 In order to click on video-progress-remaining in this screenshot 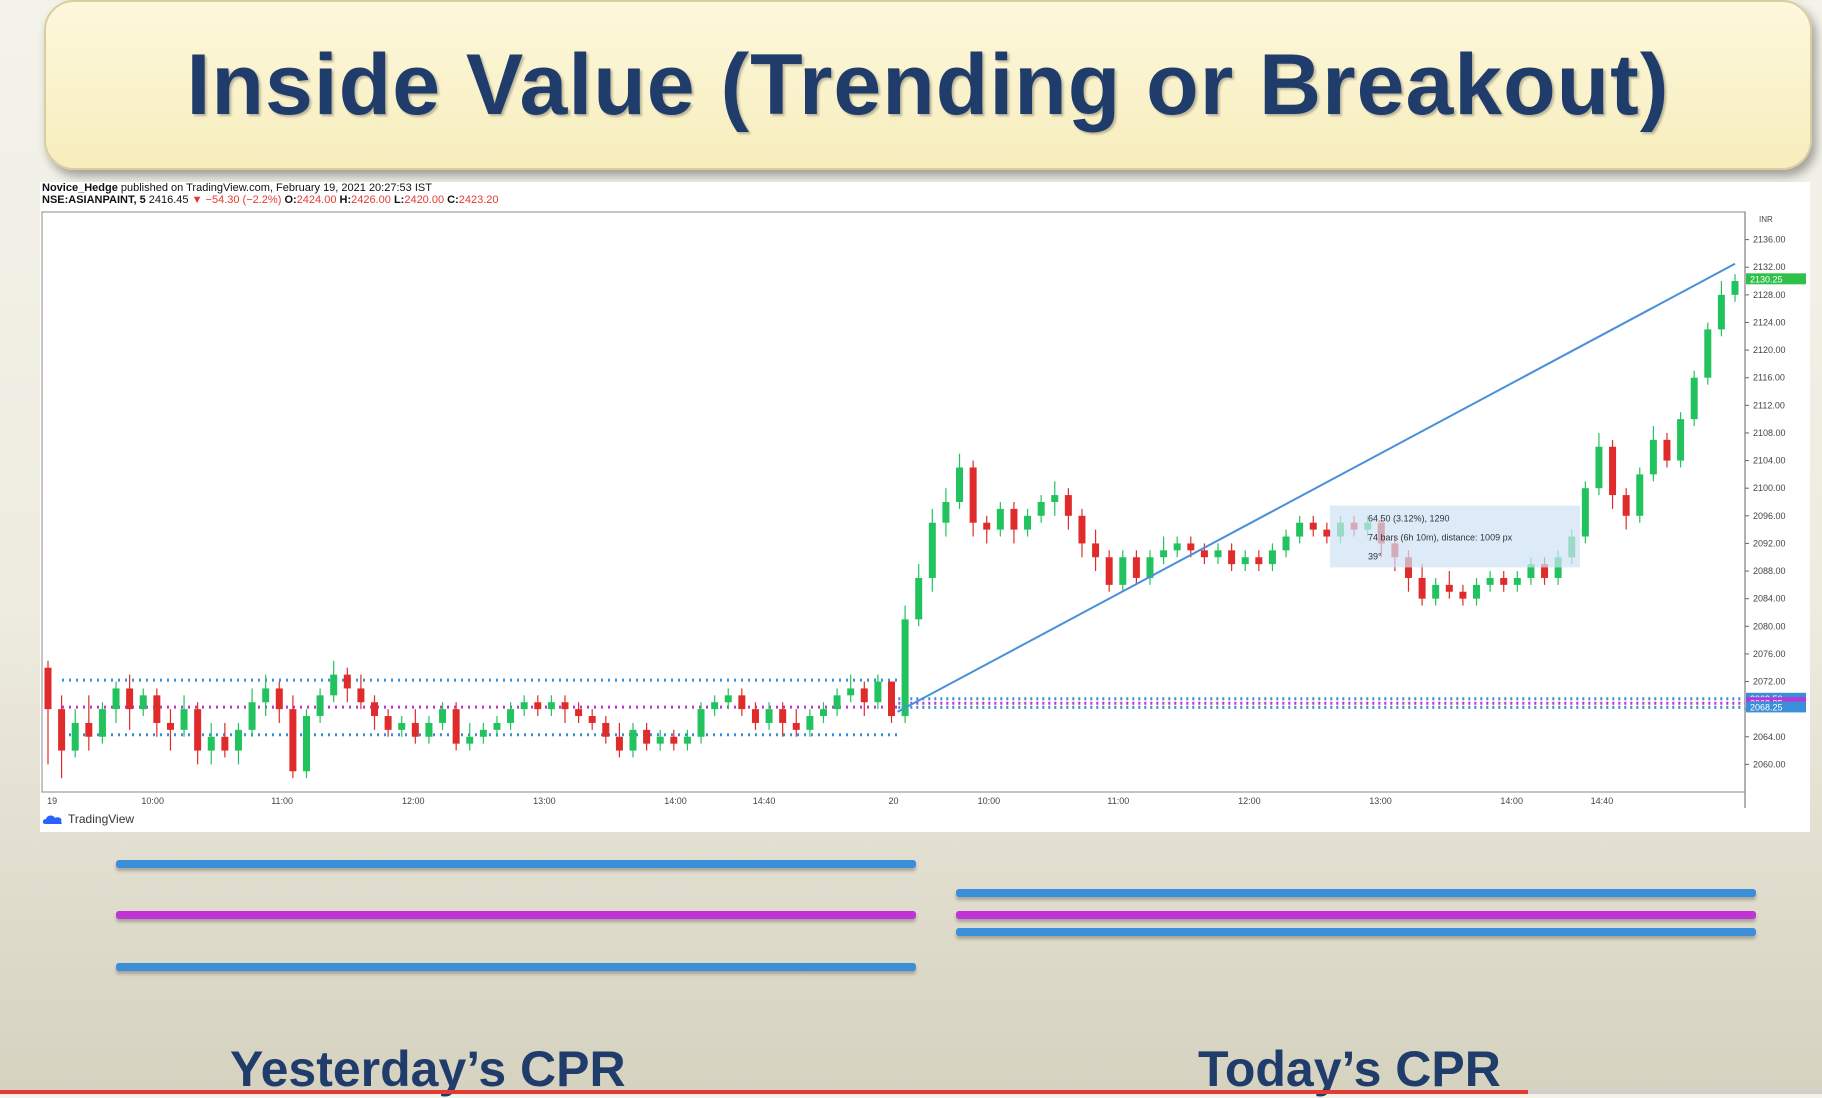, I will do `click(1675, 1092)`.